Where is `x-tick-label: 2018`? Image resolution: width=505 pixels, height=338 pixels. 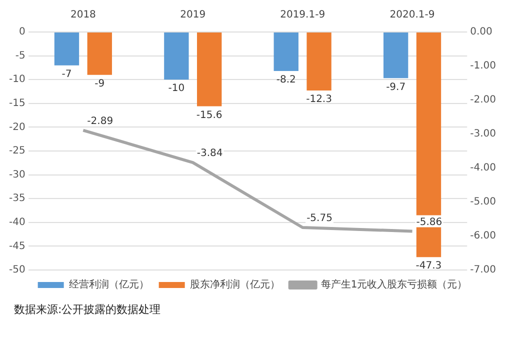 x-tick-label: 2018 is located at coordinates (83, 15).